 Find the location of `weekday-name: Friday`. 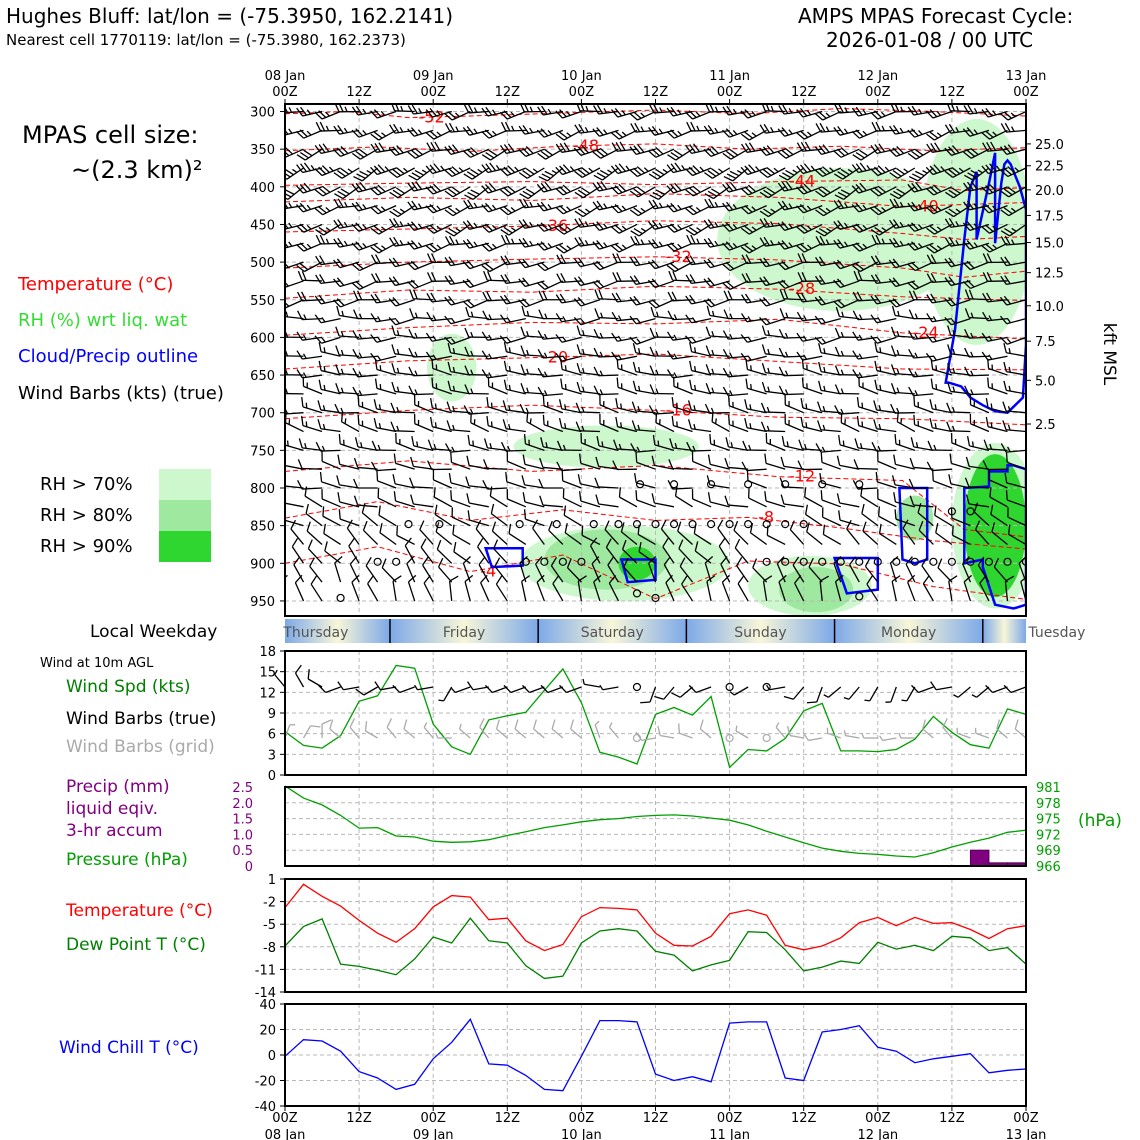

weekday-name: Friday is located at coordinates (464, 633).